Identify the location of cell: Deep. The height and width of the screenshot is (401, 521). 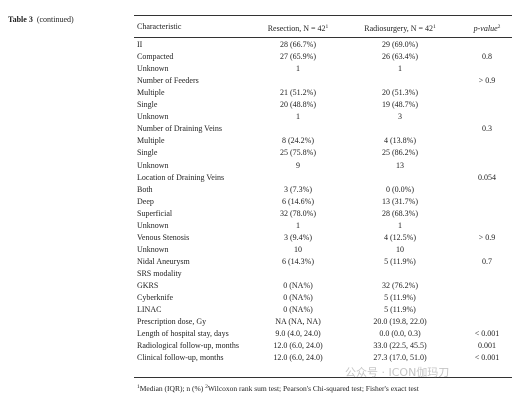
(145, 201).